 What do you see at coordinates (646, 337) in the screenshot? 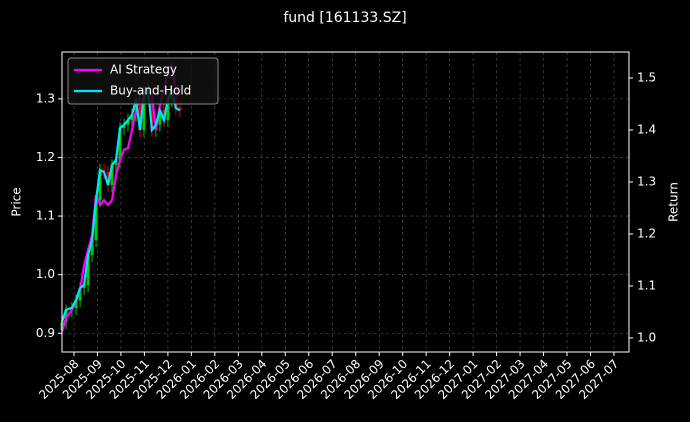
I see `y2-tick-label: 1.0` at bounding box center [646, 337].